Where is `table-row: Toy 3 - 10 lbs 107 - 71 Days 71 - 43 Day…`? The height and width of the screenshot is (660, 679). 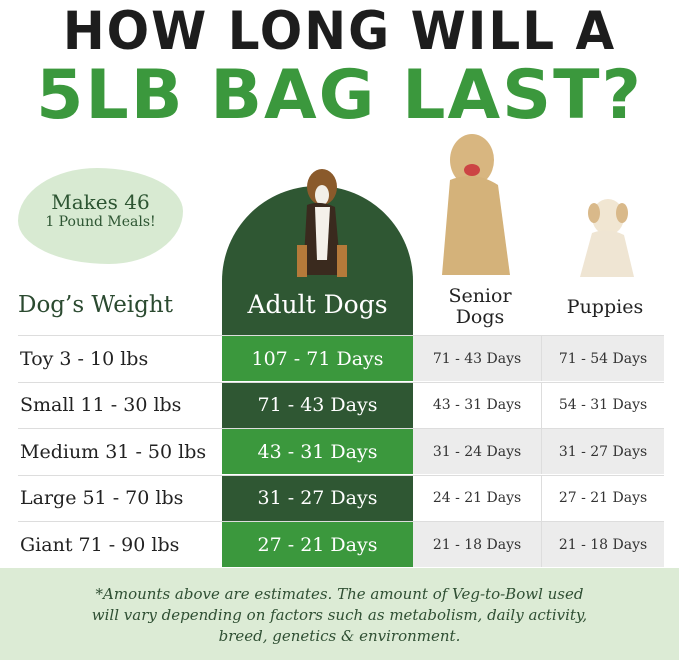 table-row: Toy 3 - 10 lbs 107 - 71 Days 71 - 43 Day… is located at coordinates (341, 358).